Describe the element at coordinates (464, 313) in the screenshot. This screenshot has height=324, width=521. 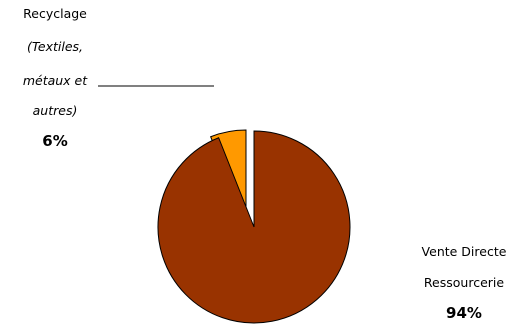
I see `vente-directe-percent-label: 94%` at that location.